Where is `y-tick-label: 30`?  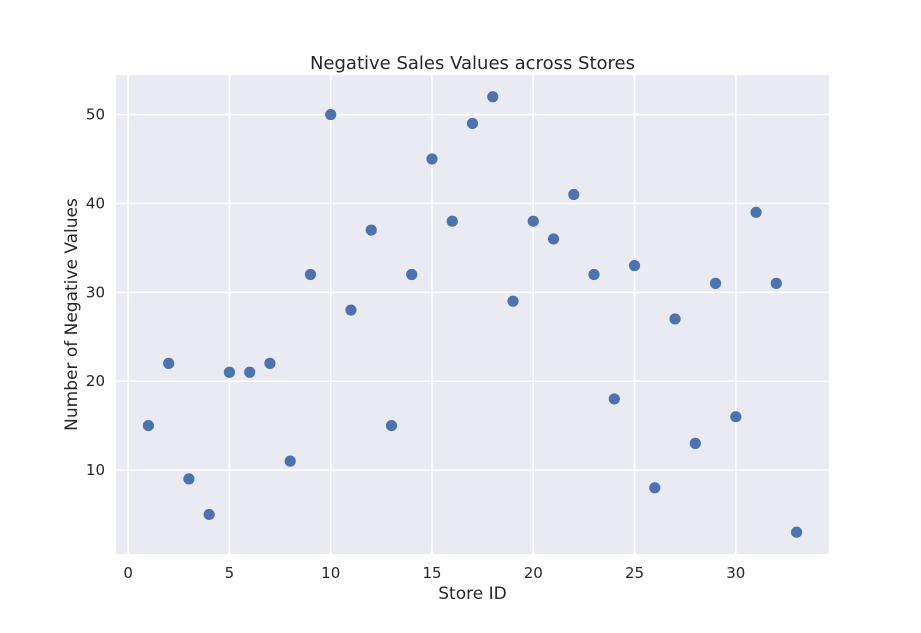
y-tick-label: 30 is located at coordinates (95, 292).